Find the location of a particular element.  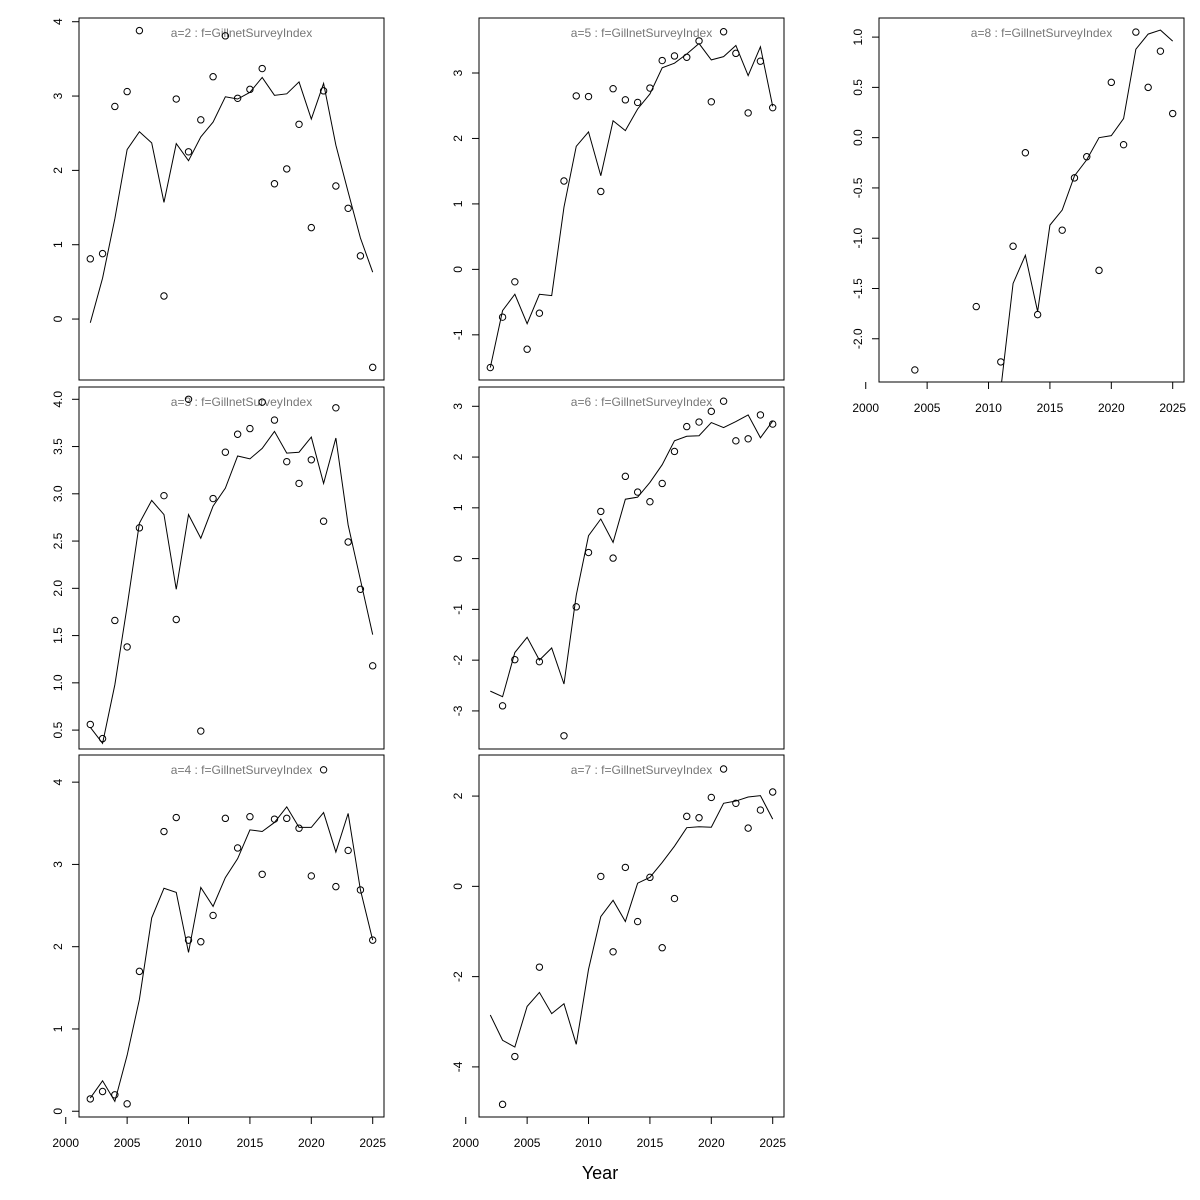

x-tick-label: 2010 is located at coordinates (588, 1143).